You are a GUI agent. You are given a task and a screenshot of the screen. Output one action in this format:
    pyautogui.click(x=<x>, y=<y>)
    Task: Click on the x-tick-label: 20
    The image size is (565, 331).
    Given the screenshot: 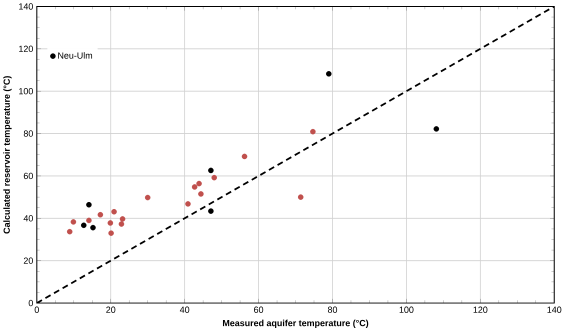 What is the action you would take?
    pyautogui.click(x=111, y=309)
    